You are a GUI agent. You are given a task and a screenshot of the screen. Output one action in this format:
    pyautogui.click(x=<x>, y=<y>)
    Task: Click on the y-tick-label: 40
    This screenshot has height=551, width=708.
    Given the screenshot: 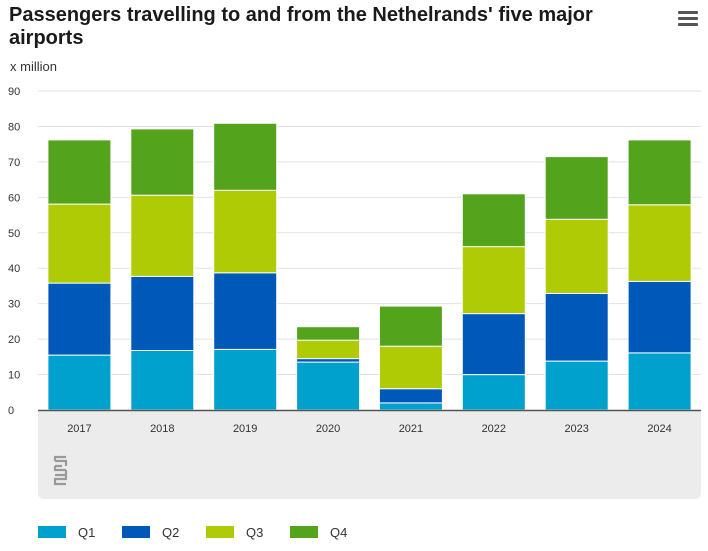 What is the action you would take?
    pyautogui.click(x=14, y=269)
    